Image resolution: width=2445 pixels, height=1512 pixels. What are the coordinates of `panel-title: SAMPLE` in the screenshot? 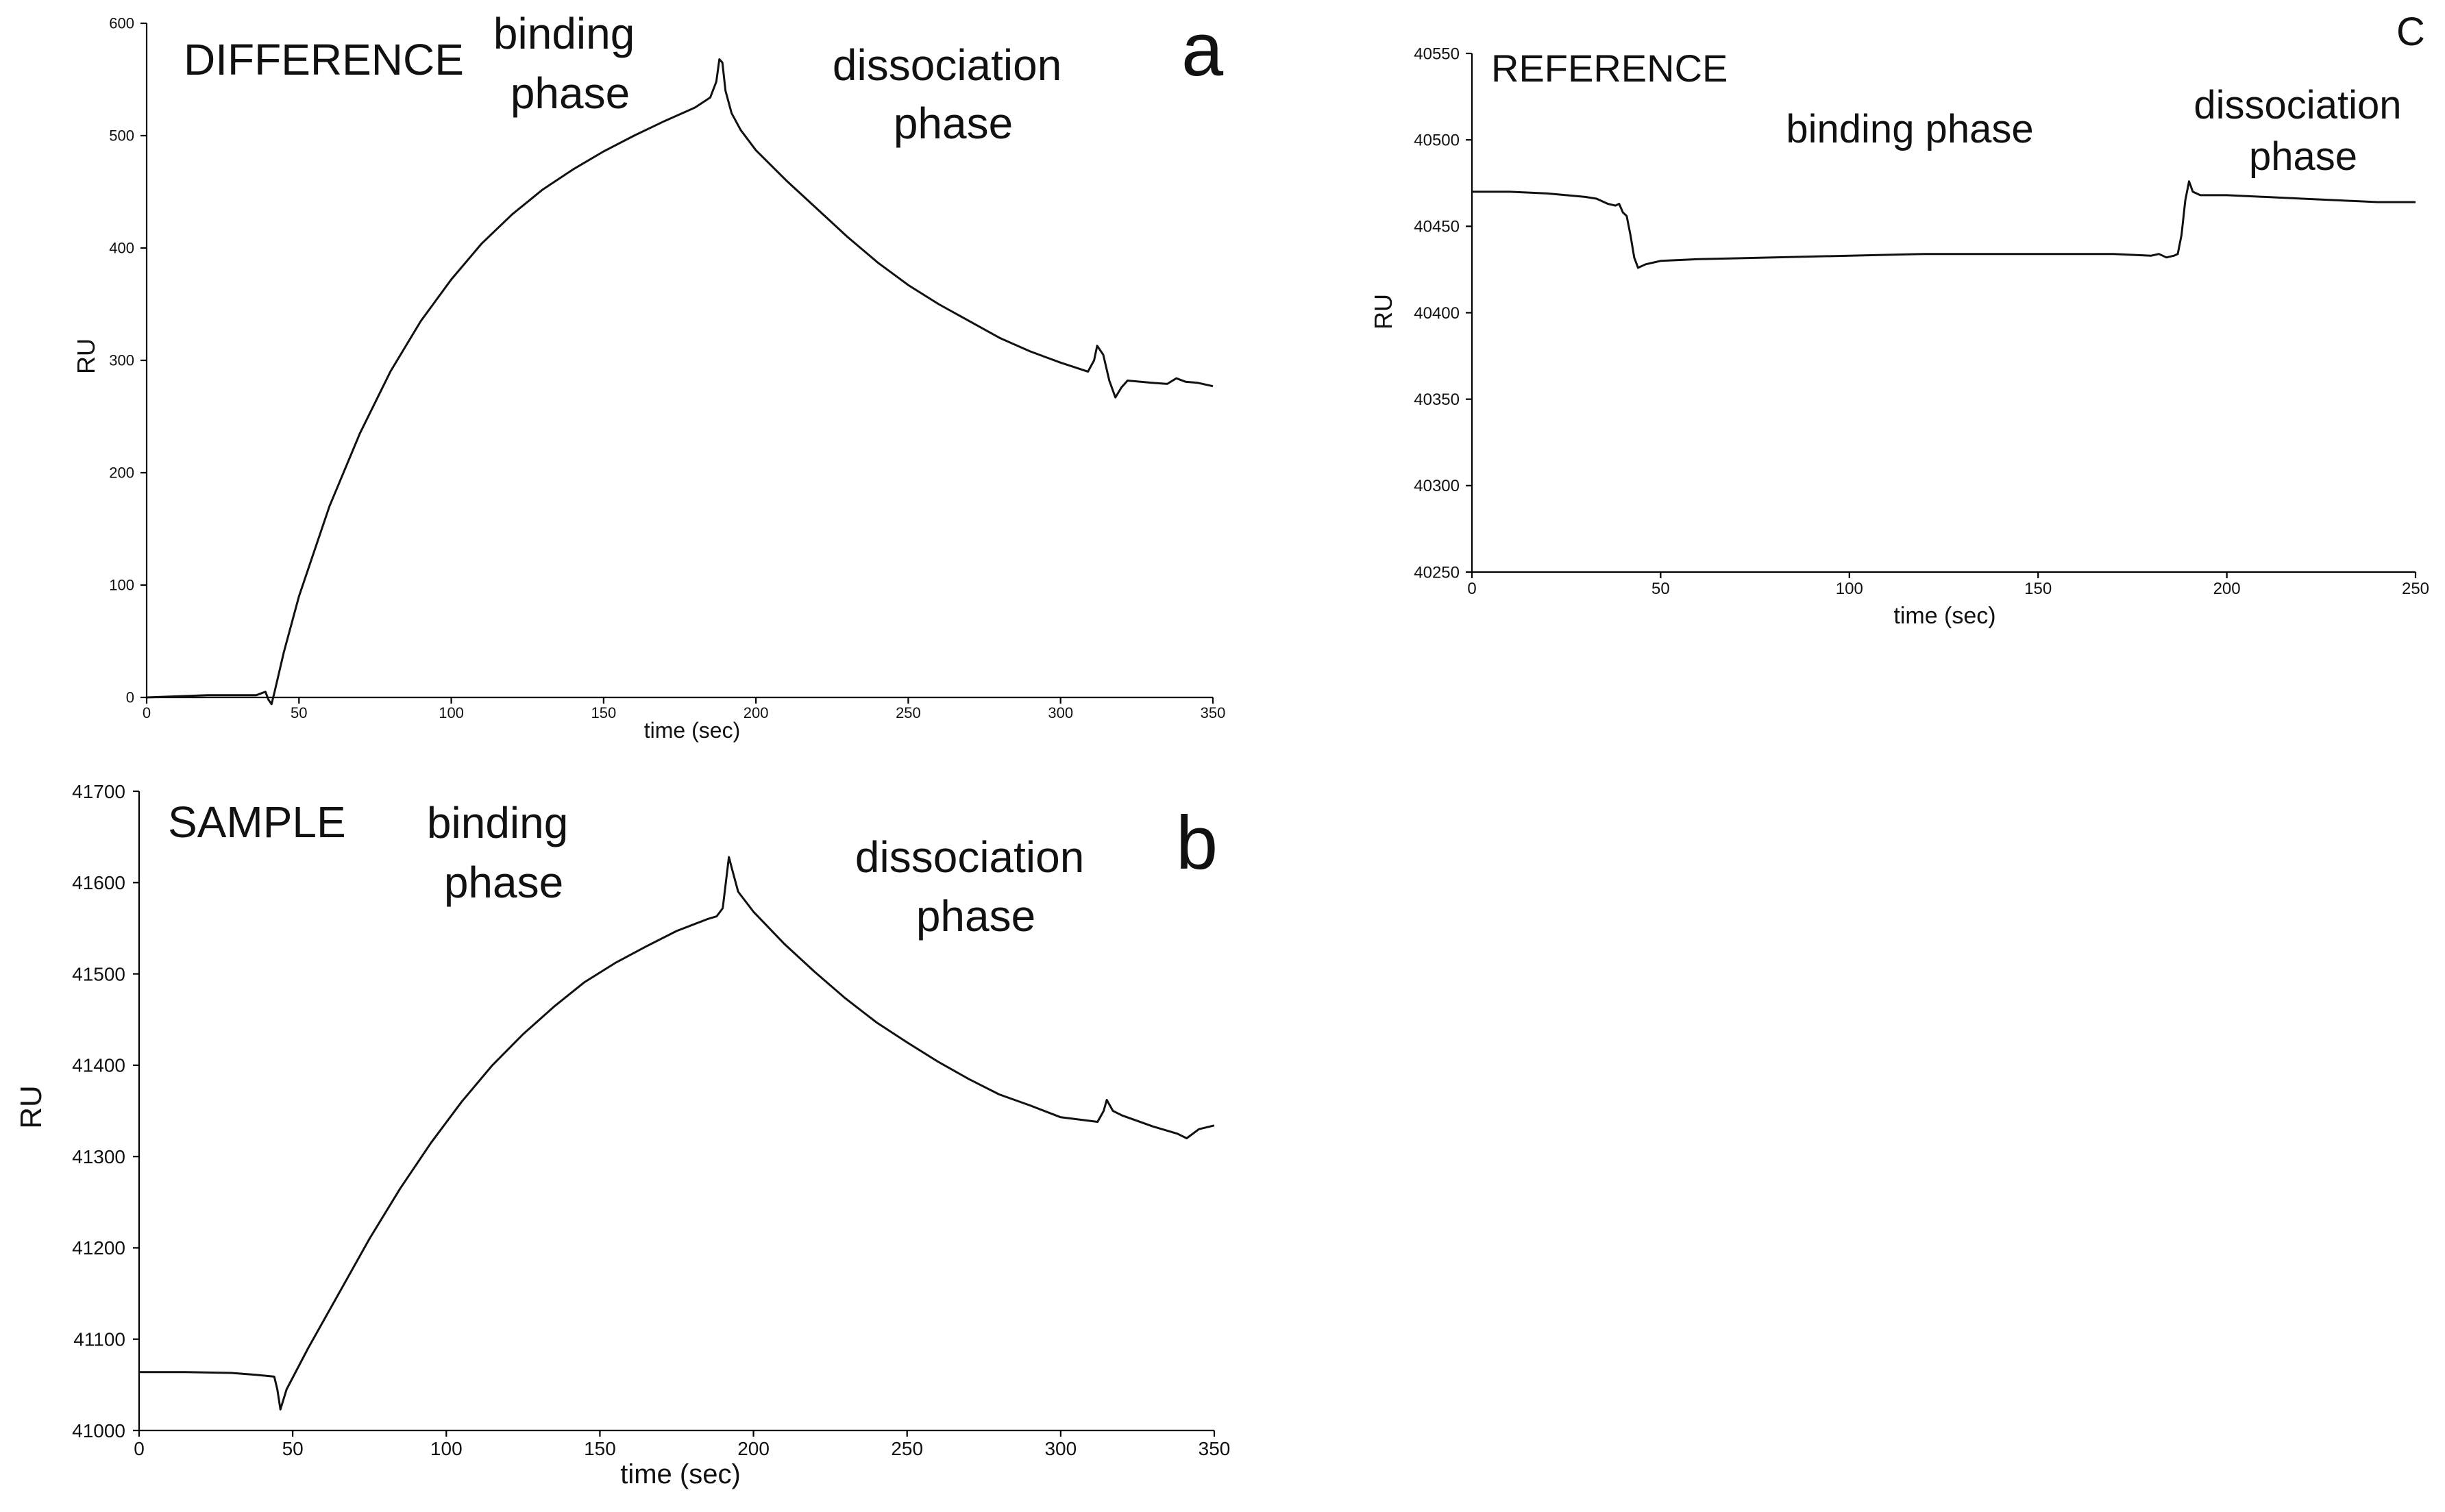 It's located at (257, 822).